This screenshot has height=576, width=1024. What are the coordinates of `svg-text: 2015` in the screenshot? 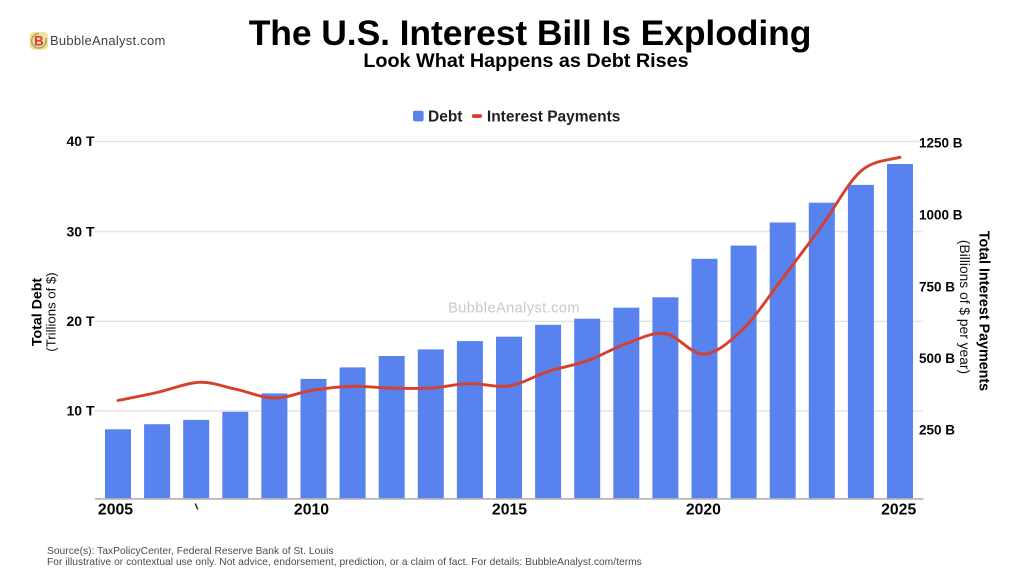 It's located at (509, 510).